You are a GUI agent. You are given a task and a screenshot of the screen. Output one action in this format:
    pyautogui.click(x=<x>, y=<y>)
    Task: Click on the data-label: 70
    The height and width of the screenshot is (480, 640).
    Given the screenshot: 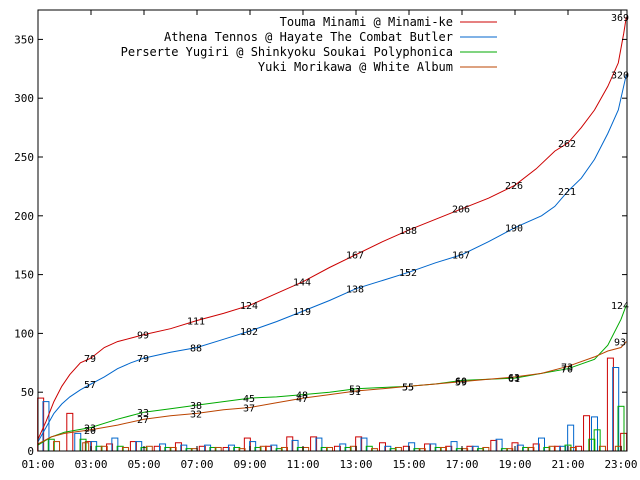 What is the action you would take?
    pyautogui.click(x=567, y=370)
    